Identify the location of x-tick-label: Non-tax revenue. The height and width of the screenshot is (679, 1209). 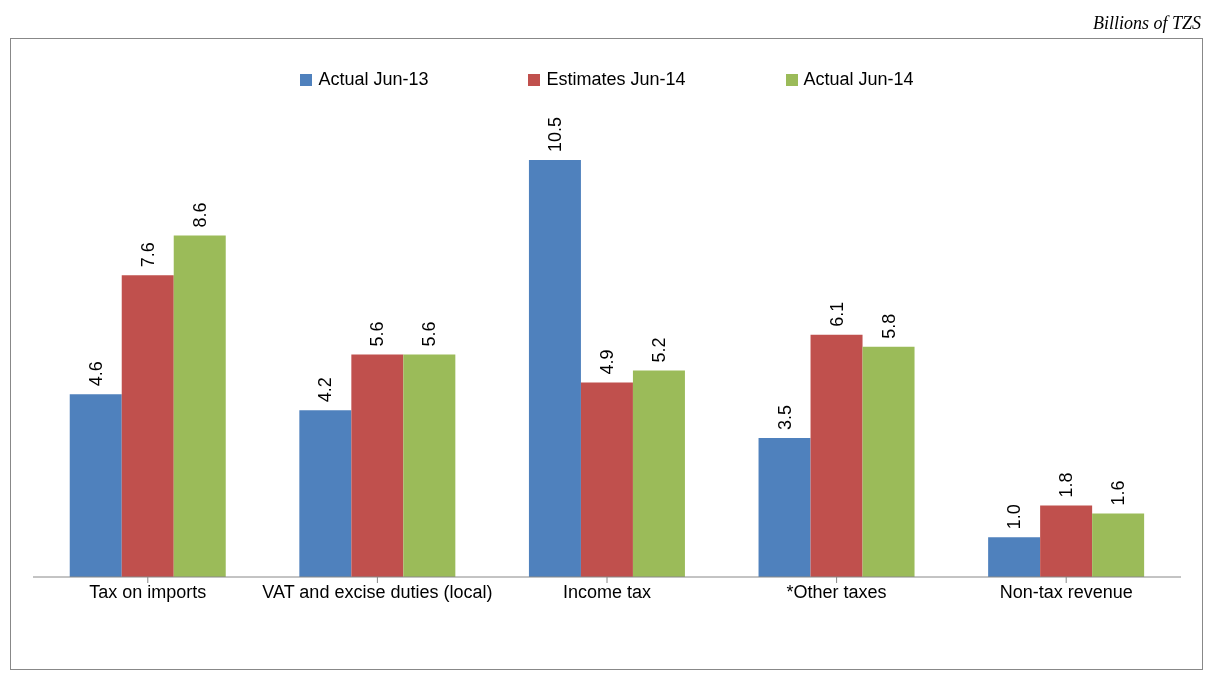
(1066, 591).